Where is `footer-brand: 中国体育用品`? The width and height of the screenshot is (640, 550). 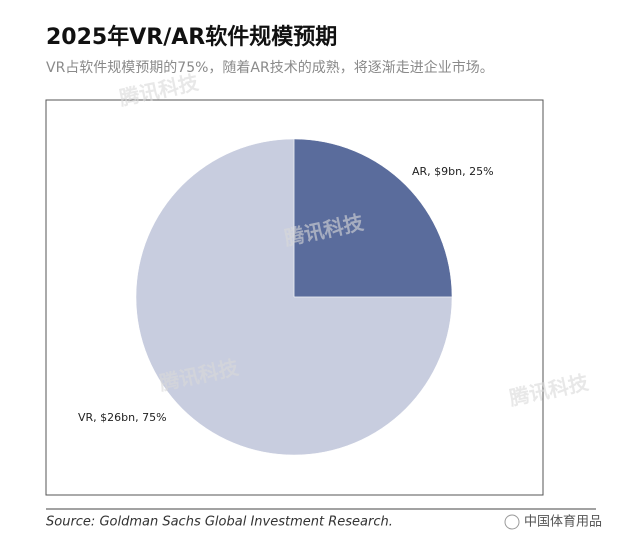
footer-brand: 中国体育用品 is located at coordinates (563, 522).